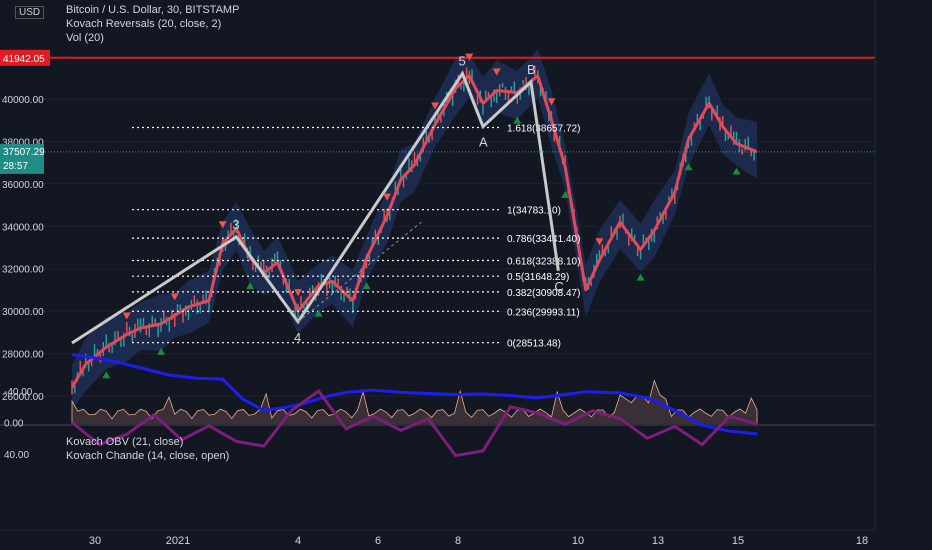 This screenshot has height=550, width=932. What do you see at coordinates (543, 128) in the screenshot?
I see `fib-level-label: 1.618(38657.72)` at bounding box center [543, 128].